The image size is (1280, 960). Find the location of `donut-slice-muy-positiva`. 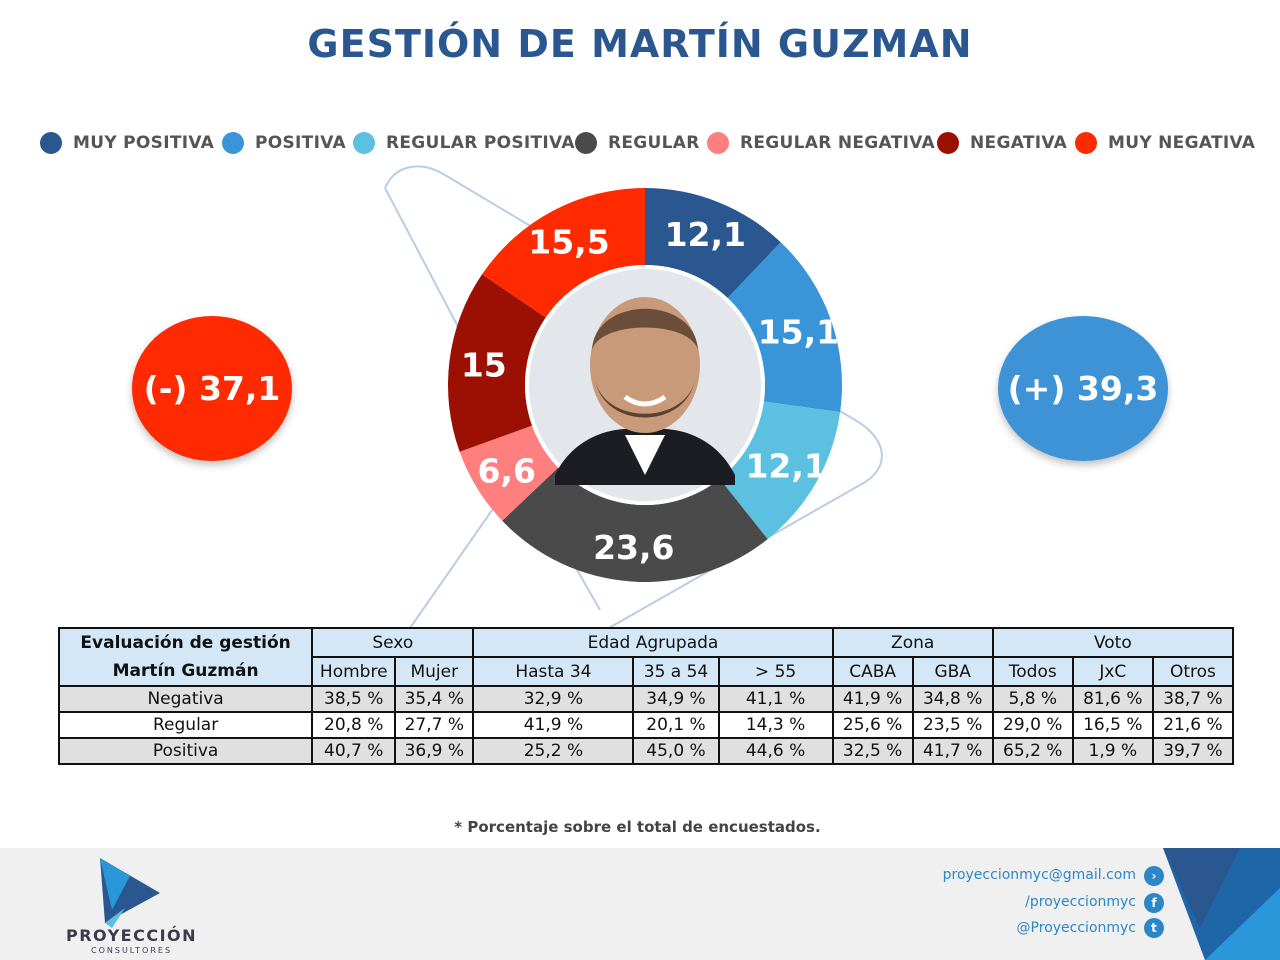

donut-slice-muy-positiva is located at coordinates (713, 243).